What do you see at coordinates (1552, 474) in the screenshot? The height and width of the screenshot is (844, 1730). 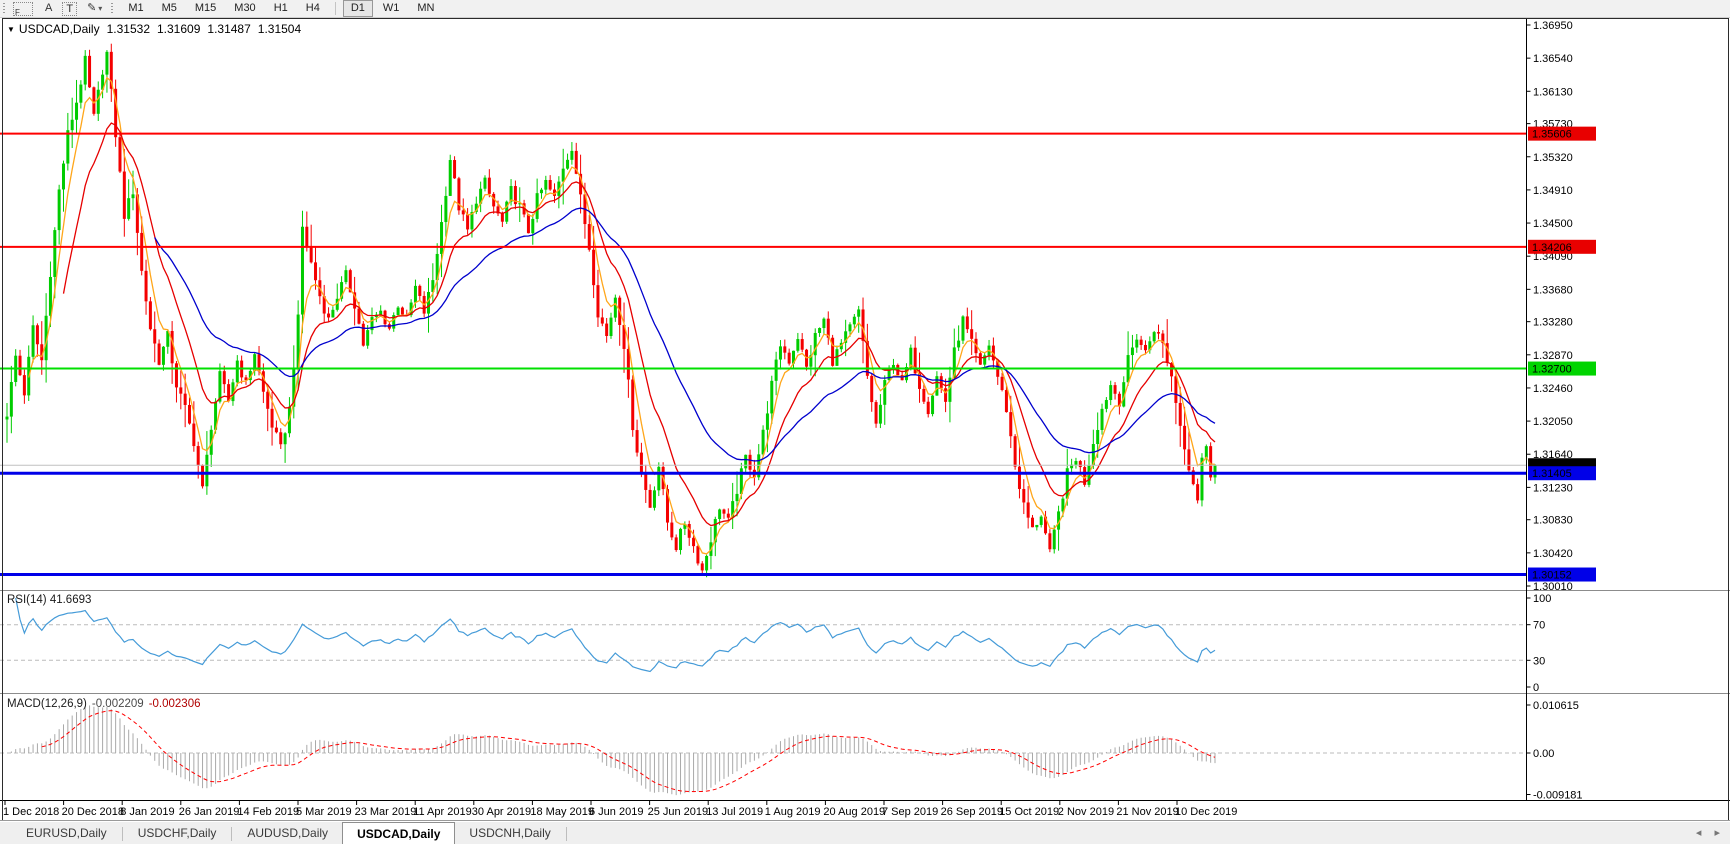 I see `svg-text: 1.31405` at bounding box center [1552, 474].